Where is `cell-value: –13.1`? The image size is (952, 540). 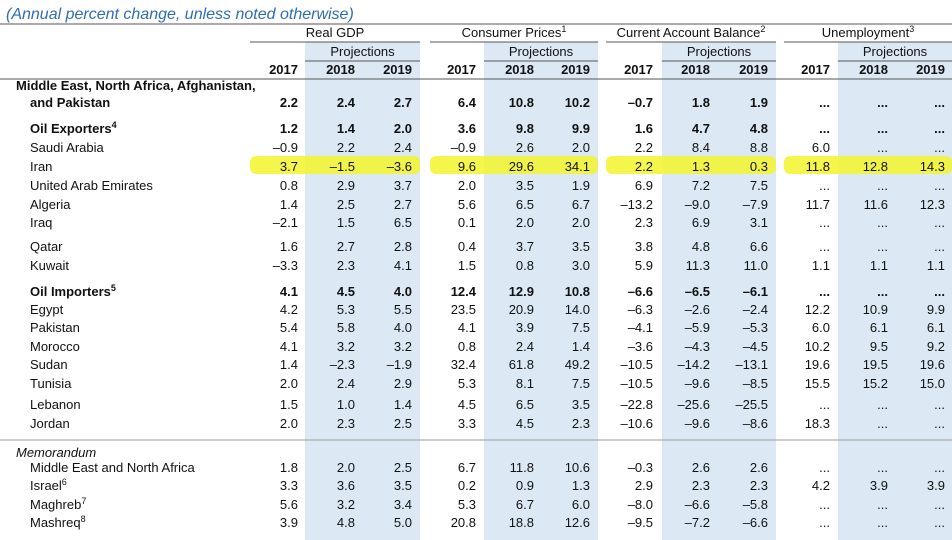
cell-value: –13.1 is located at coordinates (751, 364).